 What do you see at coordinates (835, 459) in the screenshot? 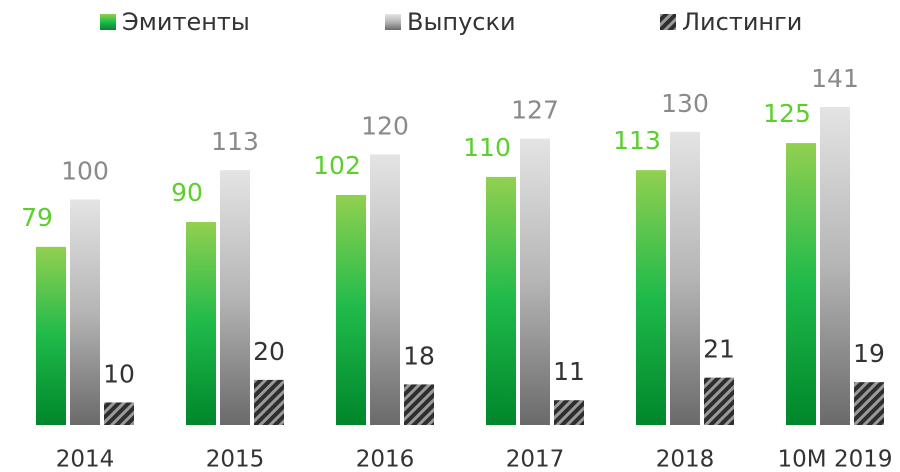
I see `x-tick-label: 10M 2019` at bounding box center [835, 459].